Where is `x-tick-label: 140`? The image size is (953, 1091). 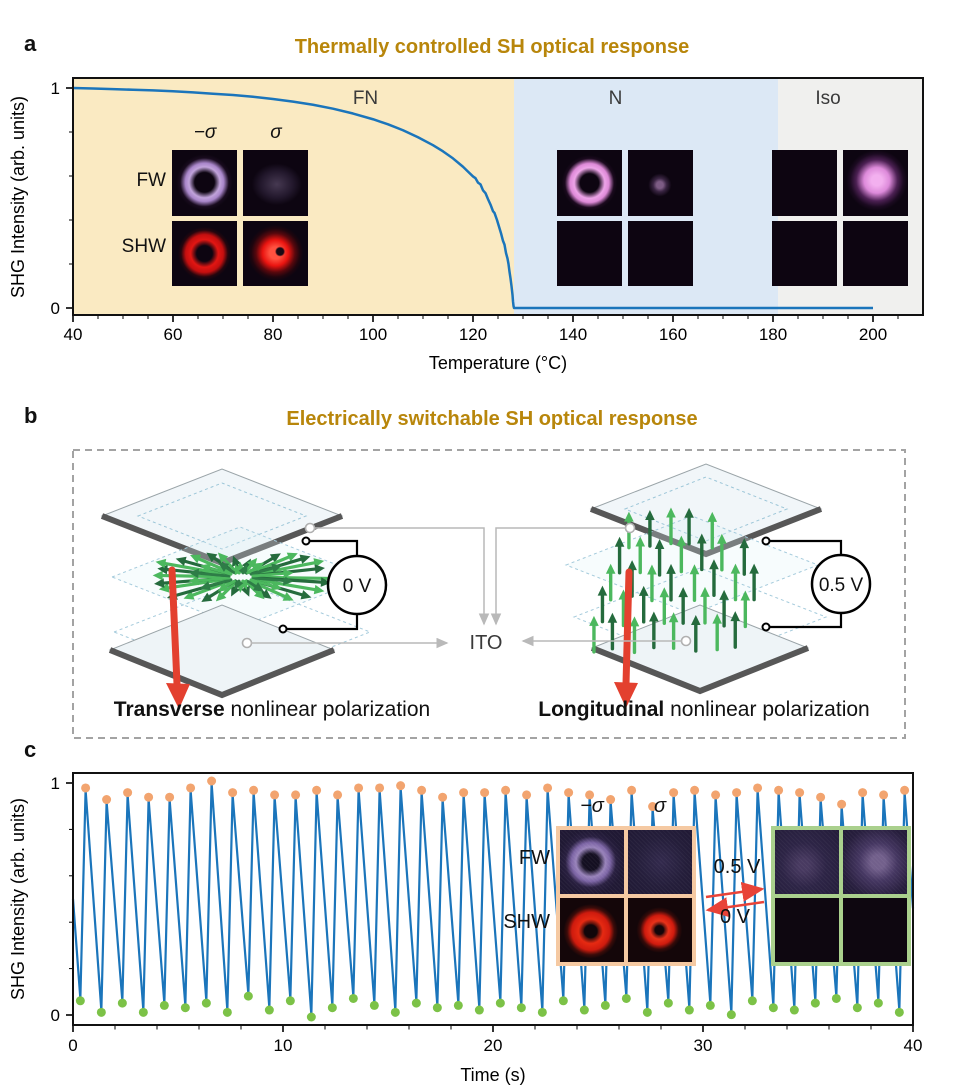 x-tick-label: 140 is located at coordinates (573, 334).